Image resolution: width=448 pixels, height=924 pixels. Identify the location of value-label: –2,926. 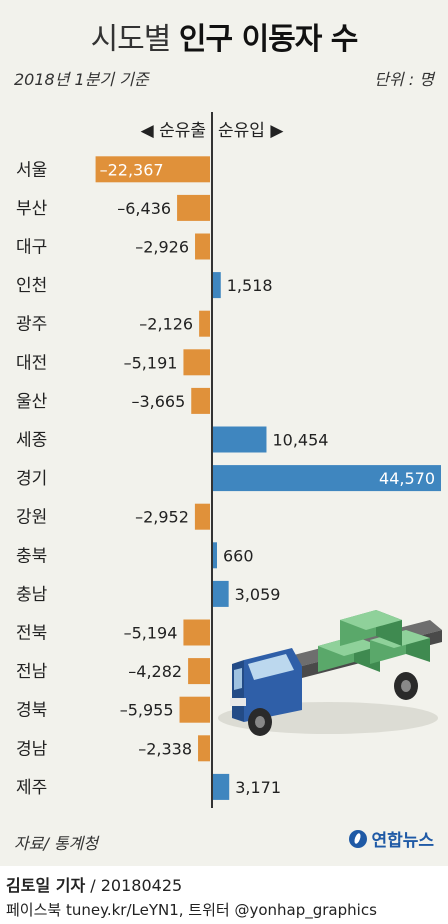
(162, 247).